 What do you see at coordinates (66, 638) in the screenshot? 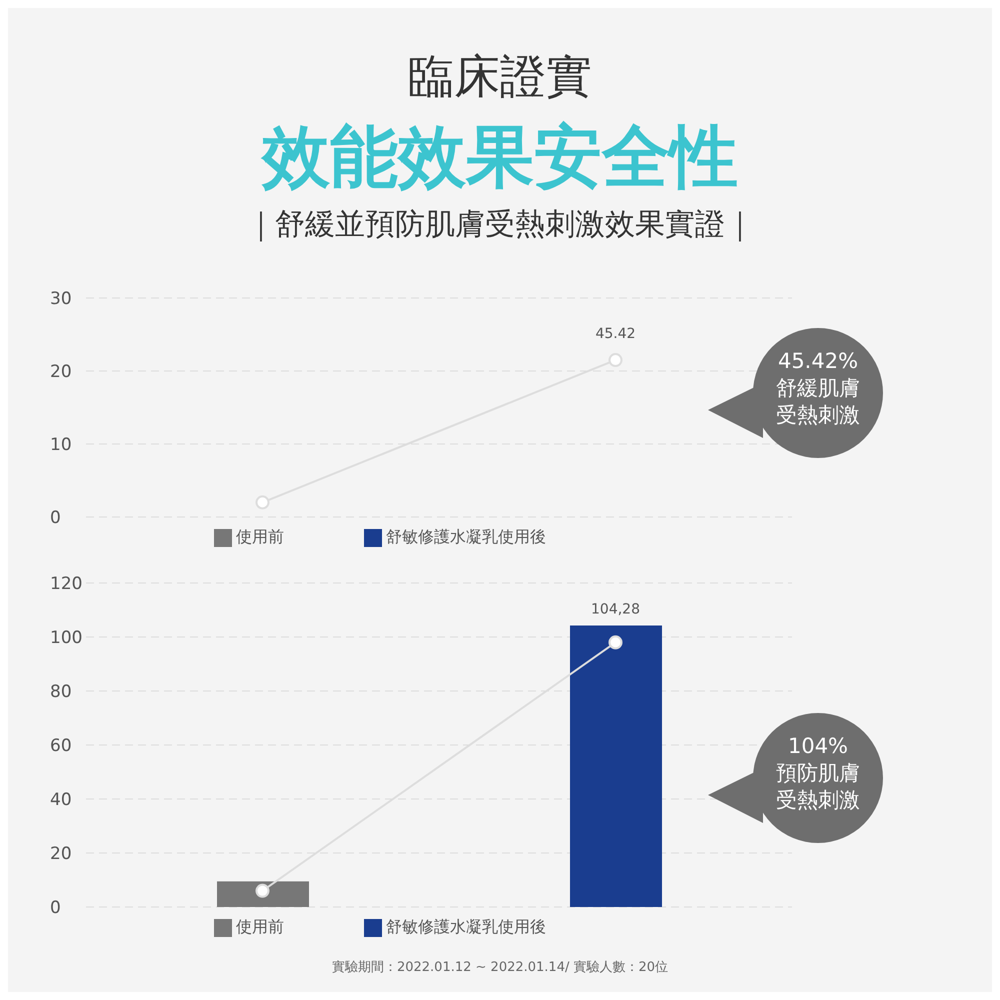
I see `y-tick-label: 100` at bounding box center [66, 638].